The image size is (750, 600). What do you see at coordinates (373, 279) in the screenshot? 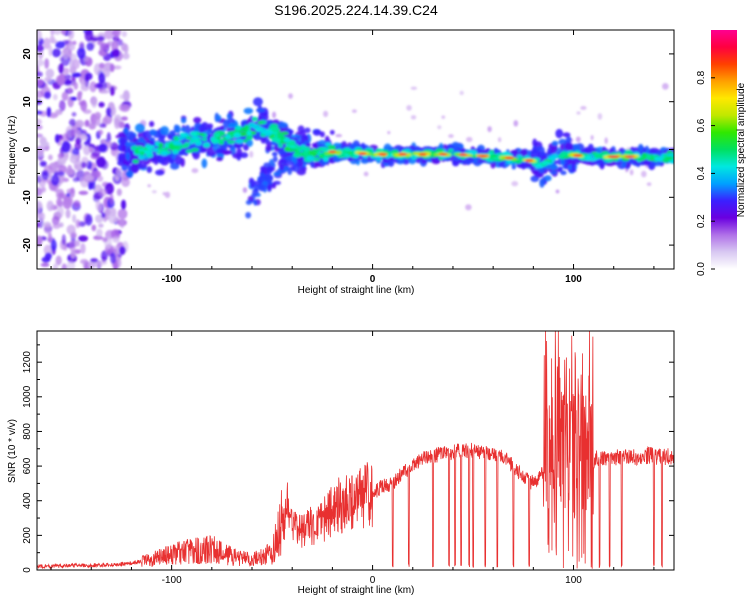
I see `spectrogram-x-tick-label: 0` at bounding box center [373, 279].